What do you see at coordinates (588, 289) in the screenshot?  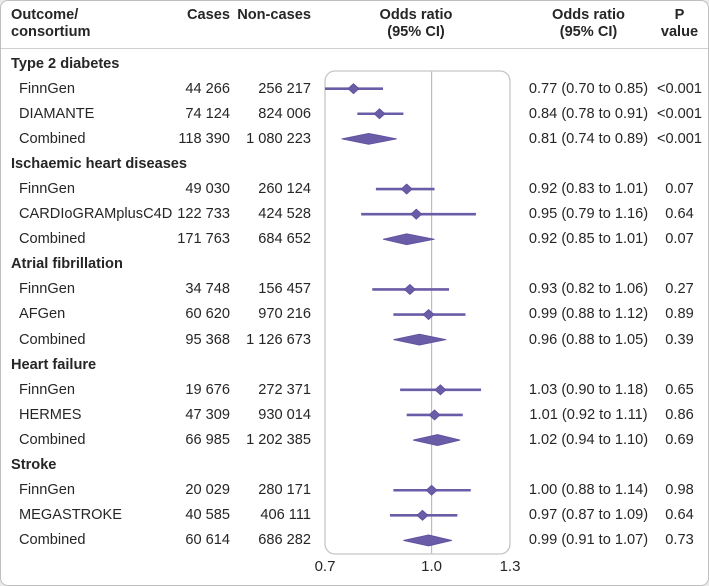 I see `odds-ratio-value: 0.93 (0.82 to 1.06)` at bounding box center [588, 289].